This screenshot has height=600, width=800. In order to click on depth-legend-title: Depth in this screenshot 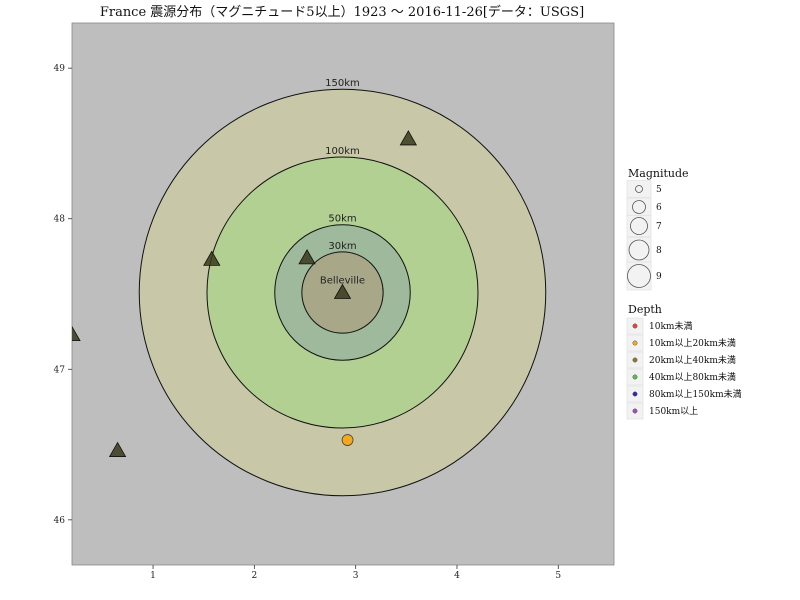, I will do `click(645, 309)`.